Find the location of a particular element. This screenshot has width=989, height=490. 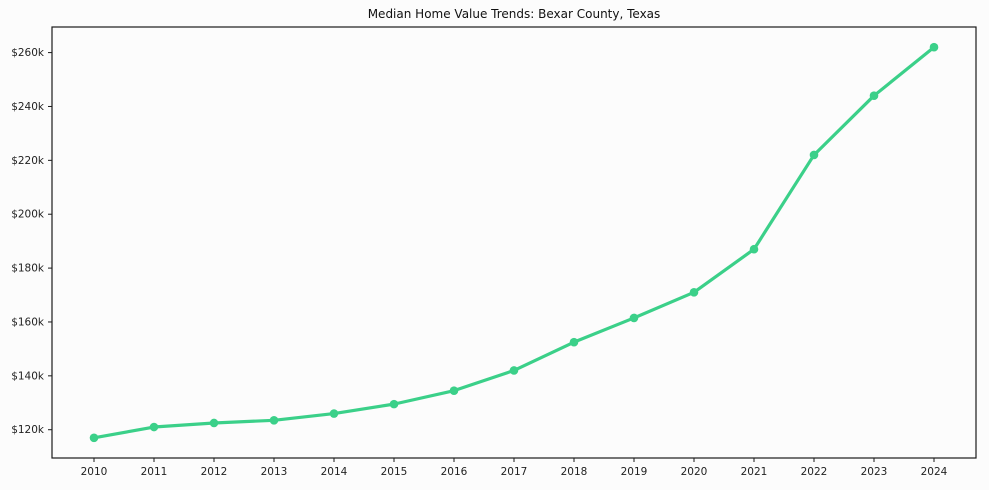

y-axis-tick-label: $220k is located at coordinates (28, 161).